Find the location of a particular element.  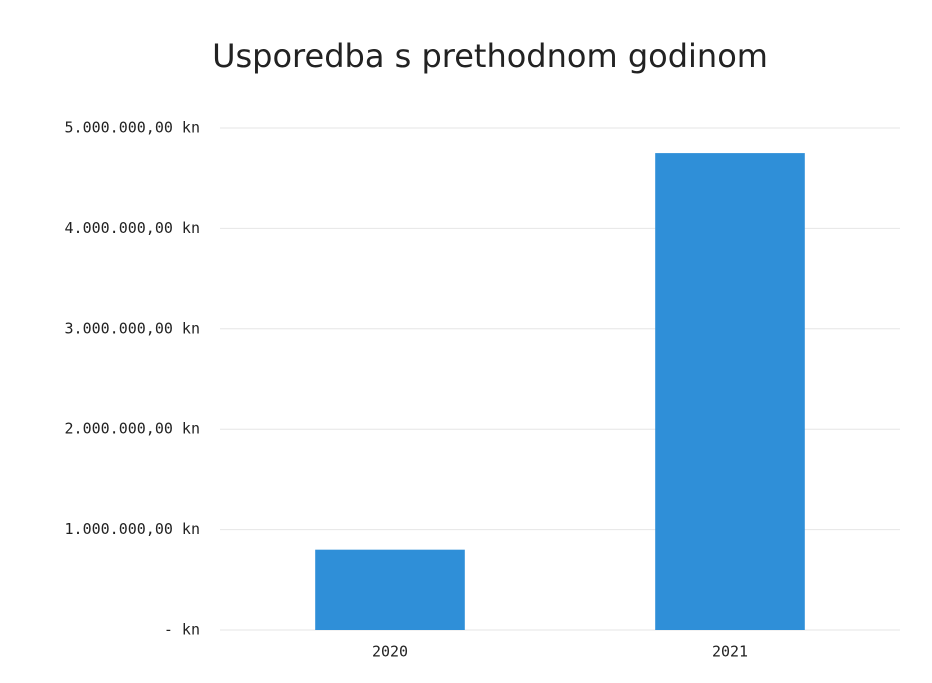

chart-title: Usporedba s prethodnom godinom is located at coordinates (490, 56).